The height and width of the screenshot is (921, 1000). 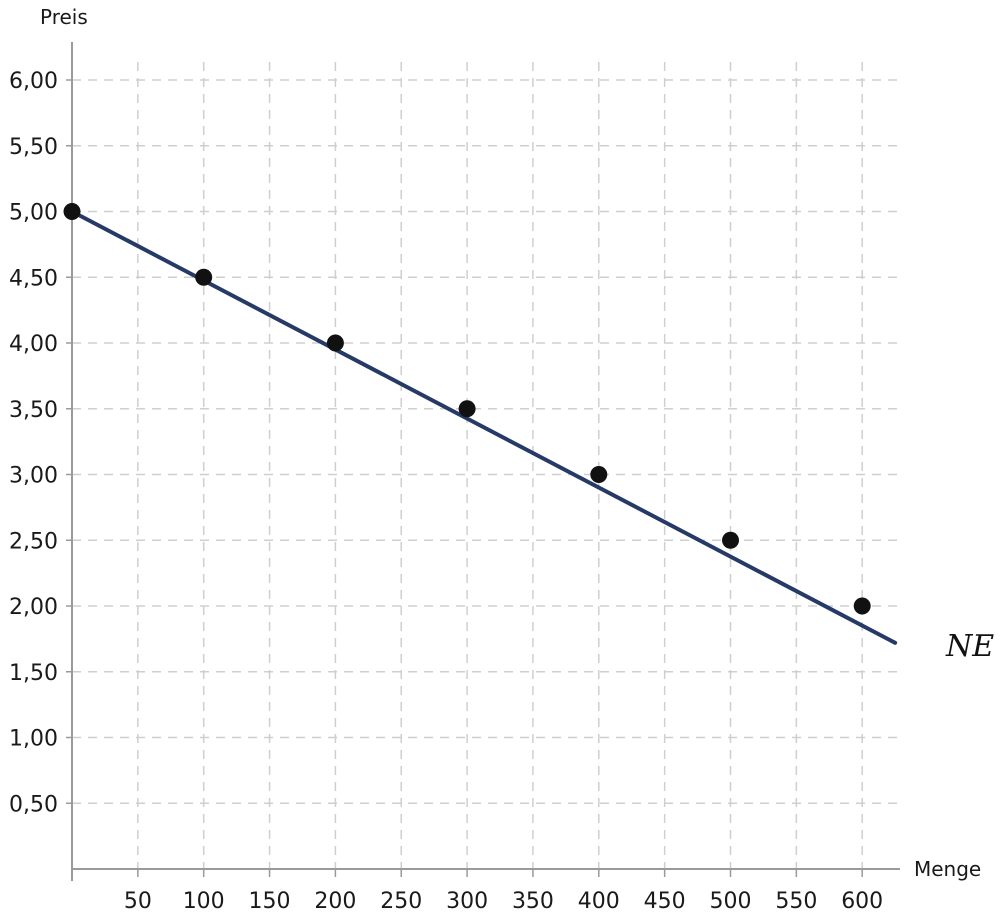 I want to click on x-tick-label: 450, so click(x=665, y=901).